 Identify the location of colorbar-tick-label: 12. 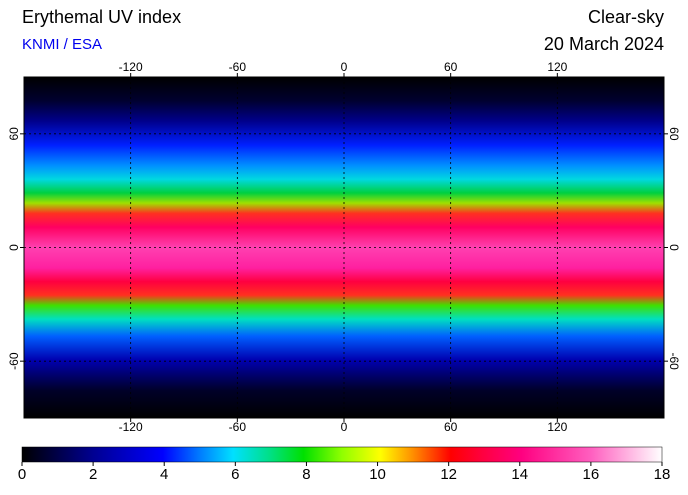
(448, 474).